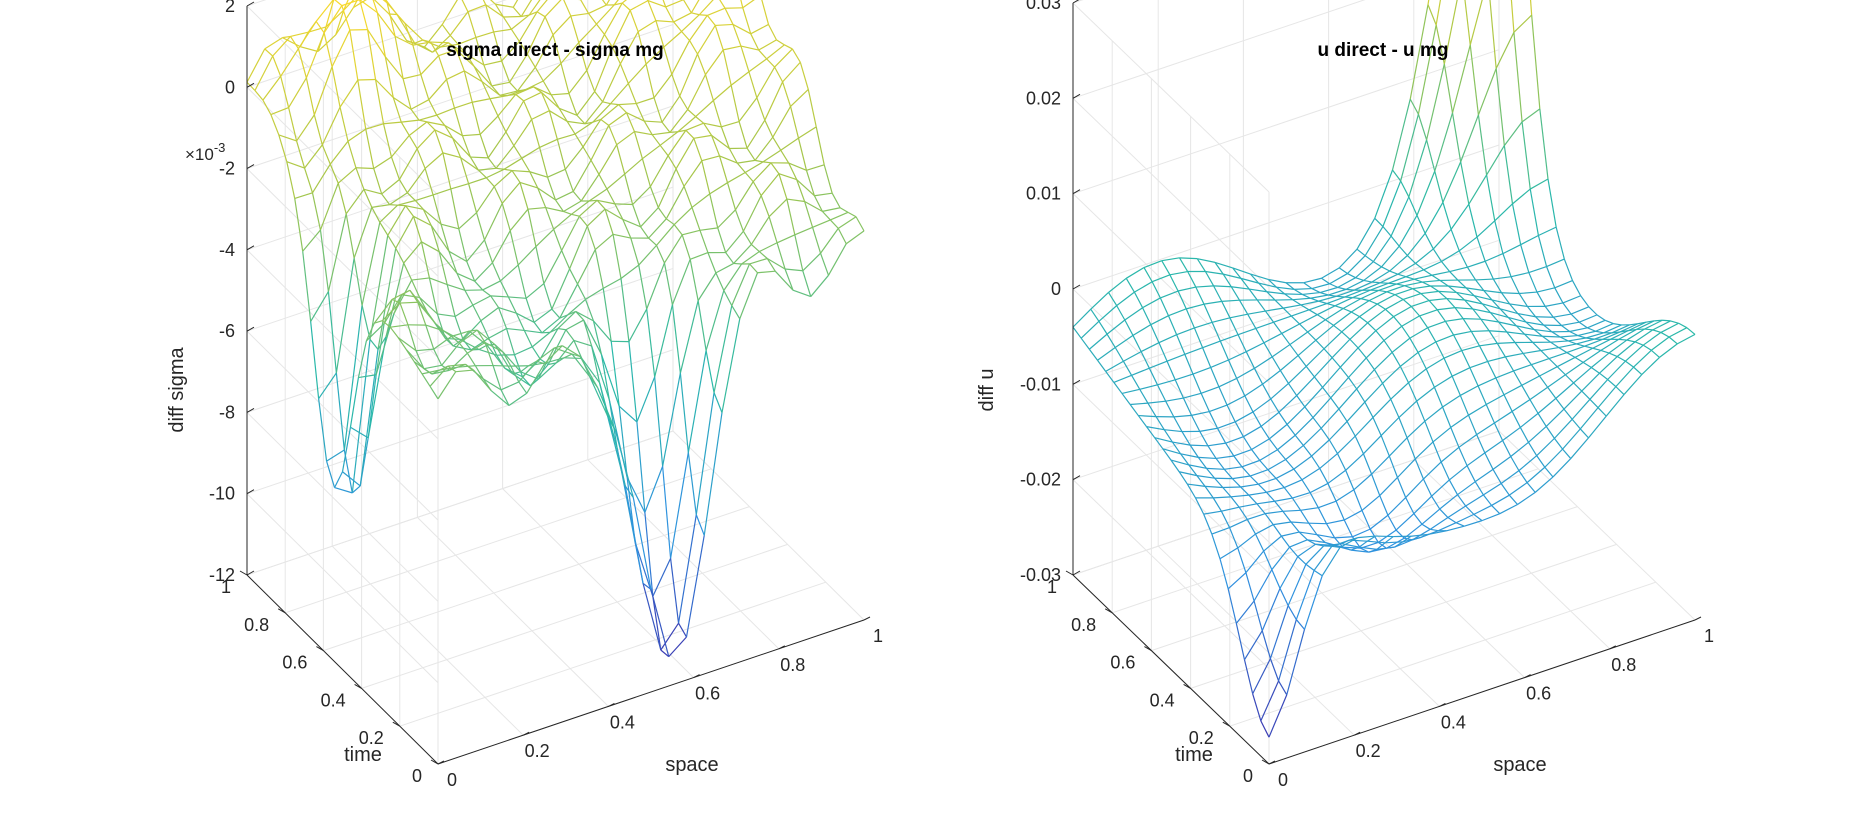 This screenshot has height=840, width=1876. What do you see at coordinates (1286, 122) in the screenshot?
I see `u-grid-back-z` at bounding box center [1286, 122].